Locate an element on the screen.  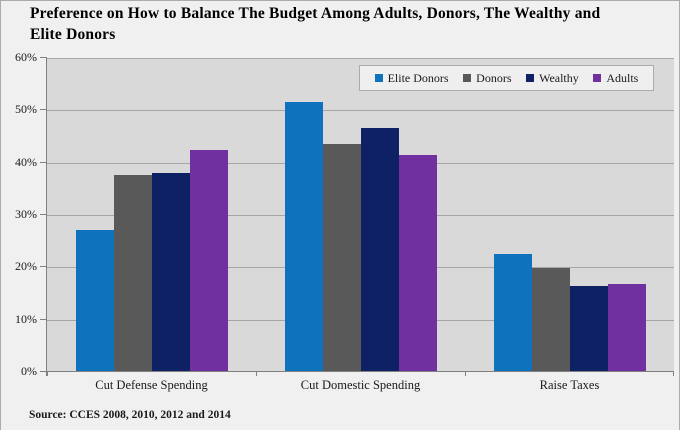
y-tick-label-20%: 20% is located at coordinates (26, 266).